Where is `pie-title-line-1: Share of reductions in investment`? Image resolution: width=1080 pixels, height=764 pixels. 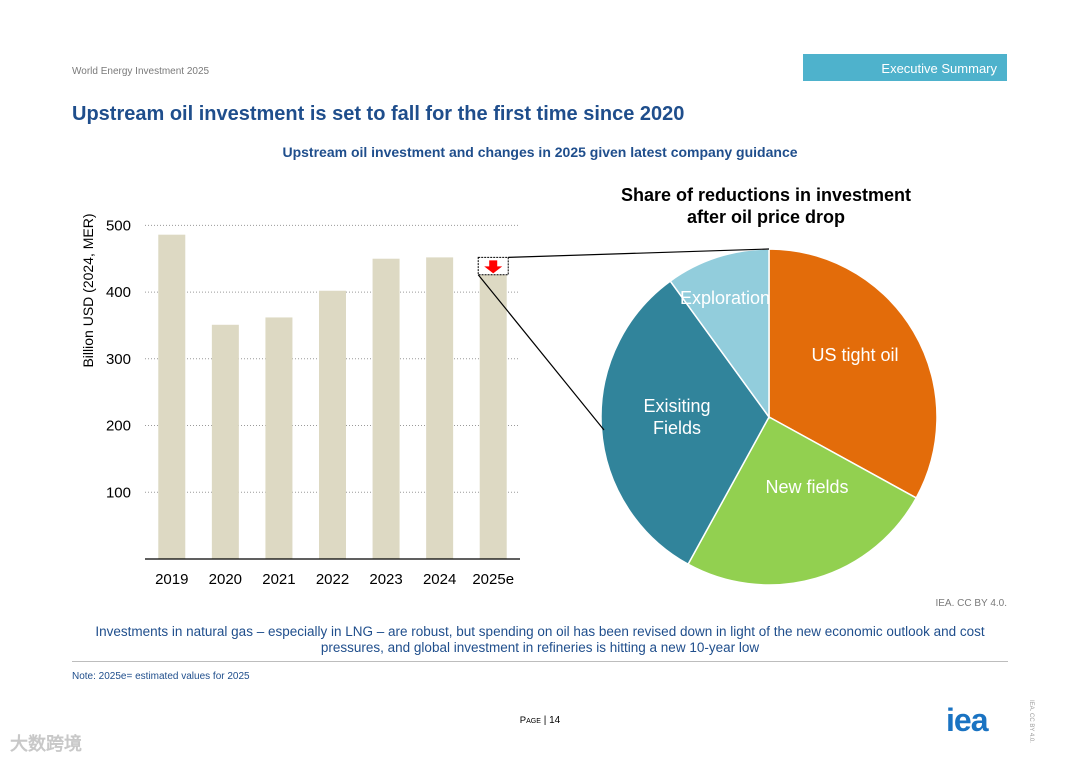 pie-title-line-1: Share of reductions in investment is located at coordinates (766, 195).